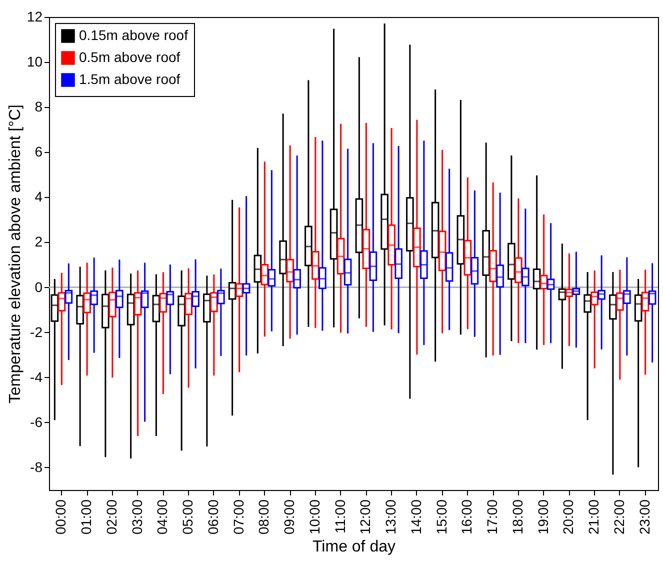 This screenshot has width=663, height=561. What do you see at coordinates (111, 517) in the screenshot?
I see `x-tick-label: 02:00` at bounding box center [111, 517].